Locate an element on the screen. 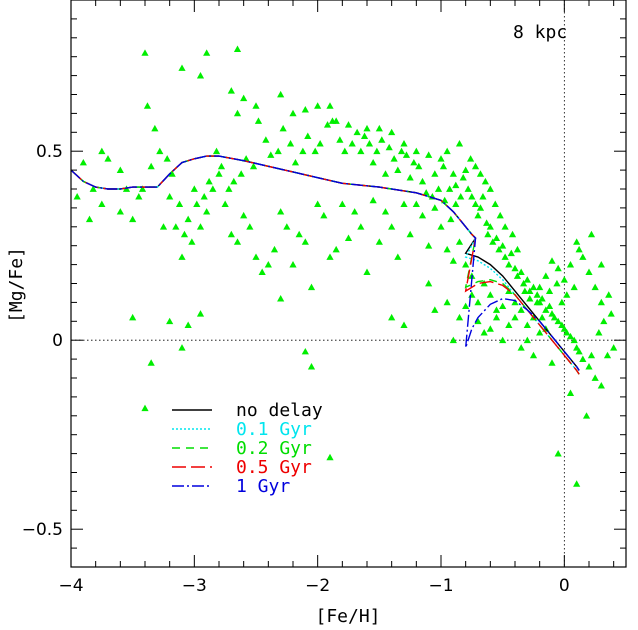 The image size is (638, 630). x-tick-label: −3 is located at coordinates (194, 586).